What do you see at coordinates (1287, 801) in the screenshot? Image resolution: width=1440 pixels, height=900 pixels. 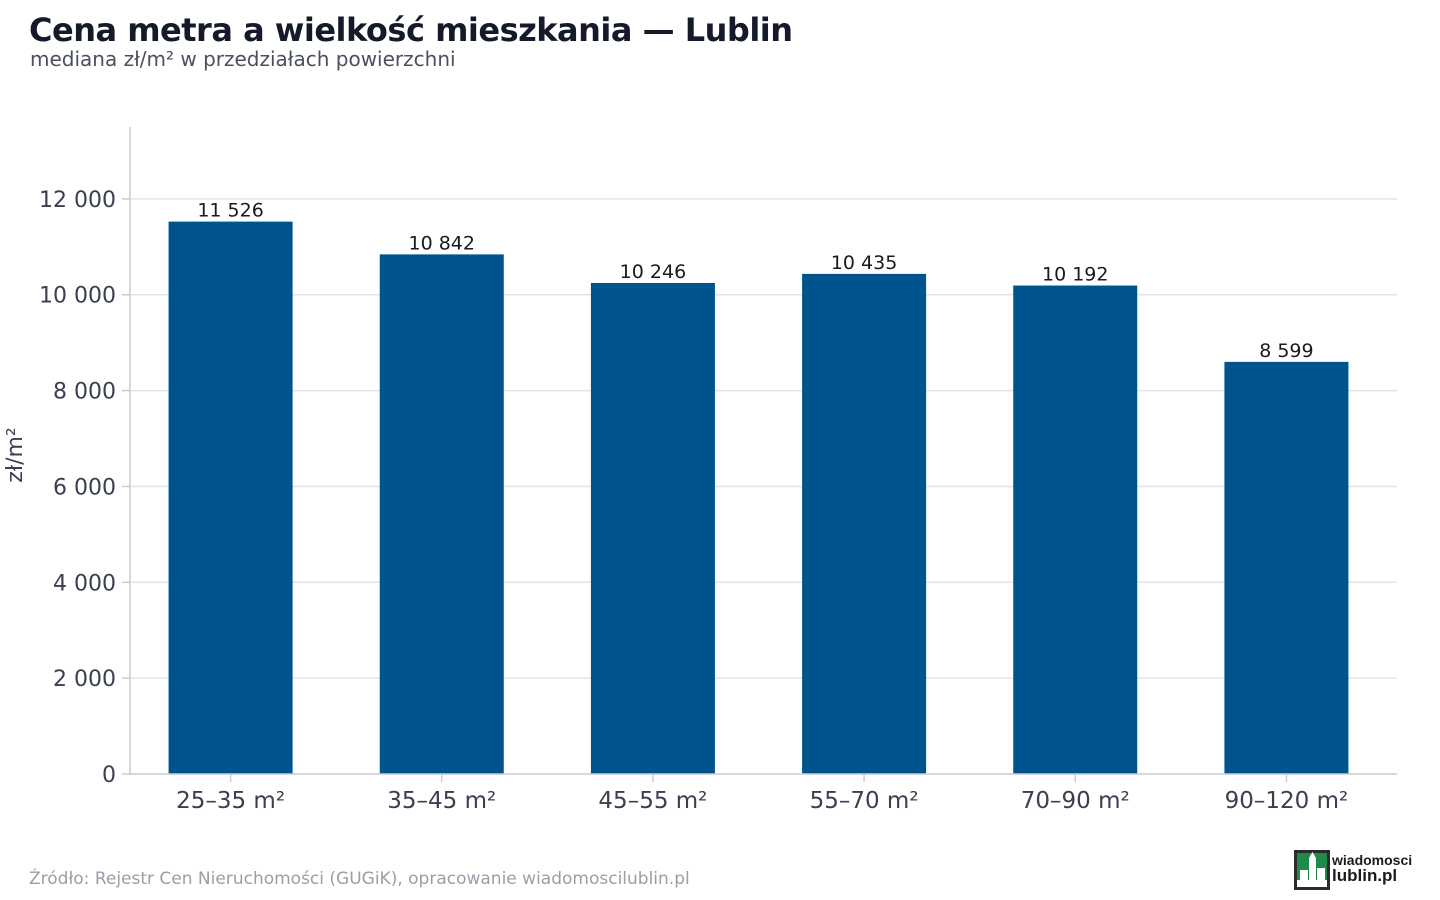 I see `x-tick-label: 90–120 m²` at bounding box center [1287, 801].